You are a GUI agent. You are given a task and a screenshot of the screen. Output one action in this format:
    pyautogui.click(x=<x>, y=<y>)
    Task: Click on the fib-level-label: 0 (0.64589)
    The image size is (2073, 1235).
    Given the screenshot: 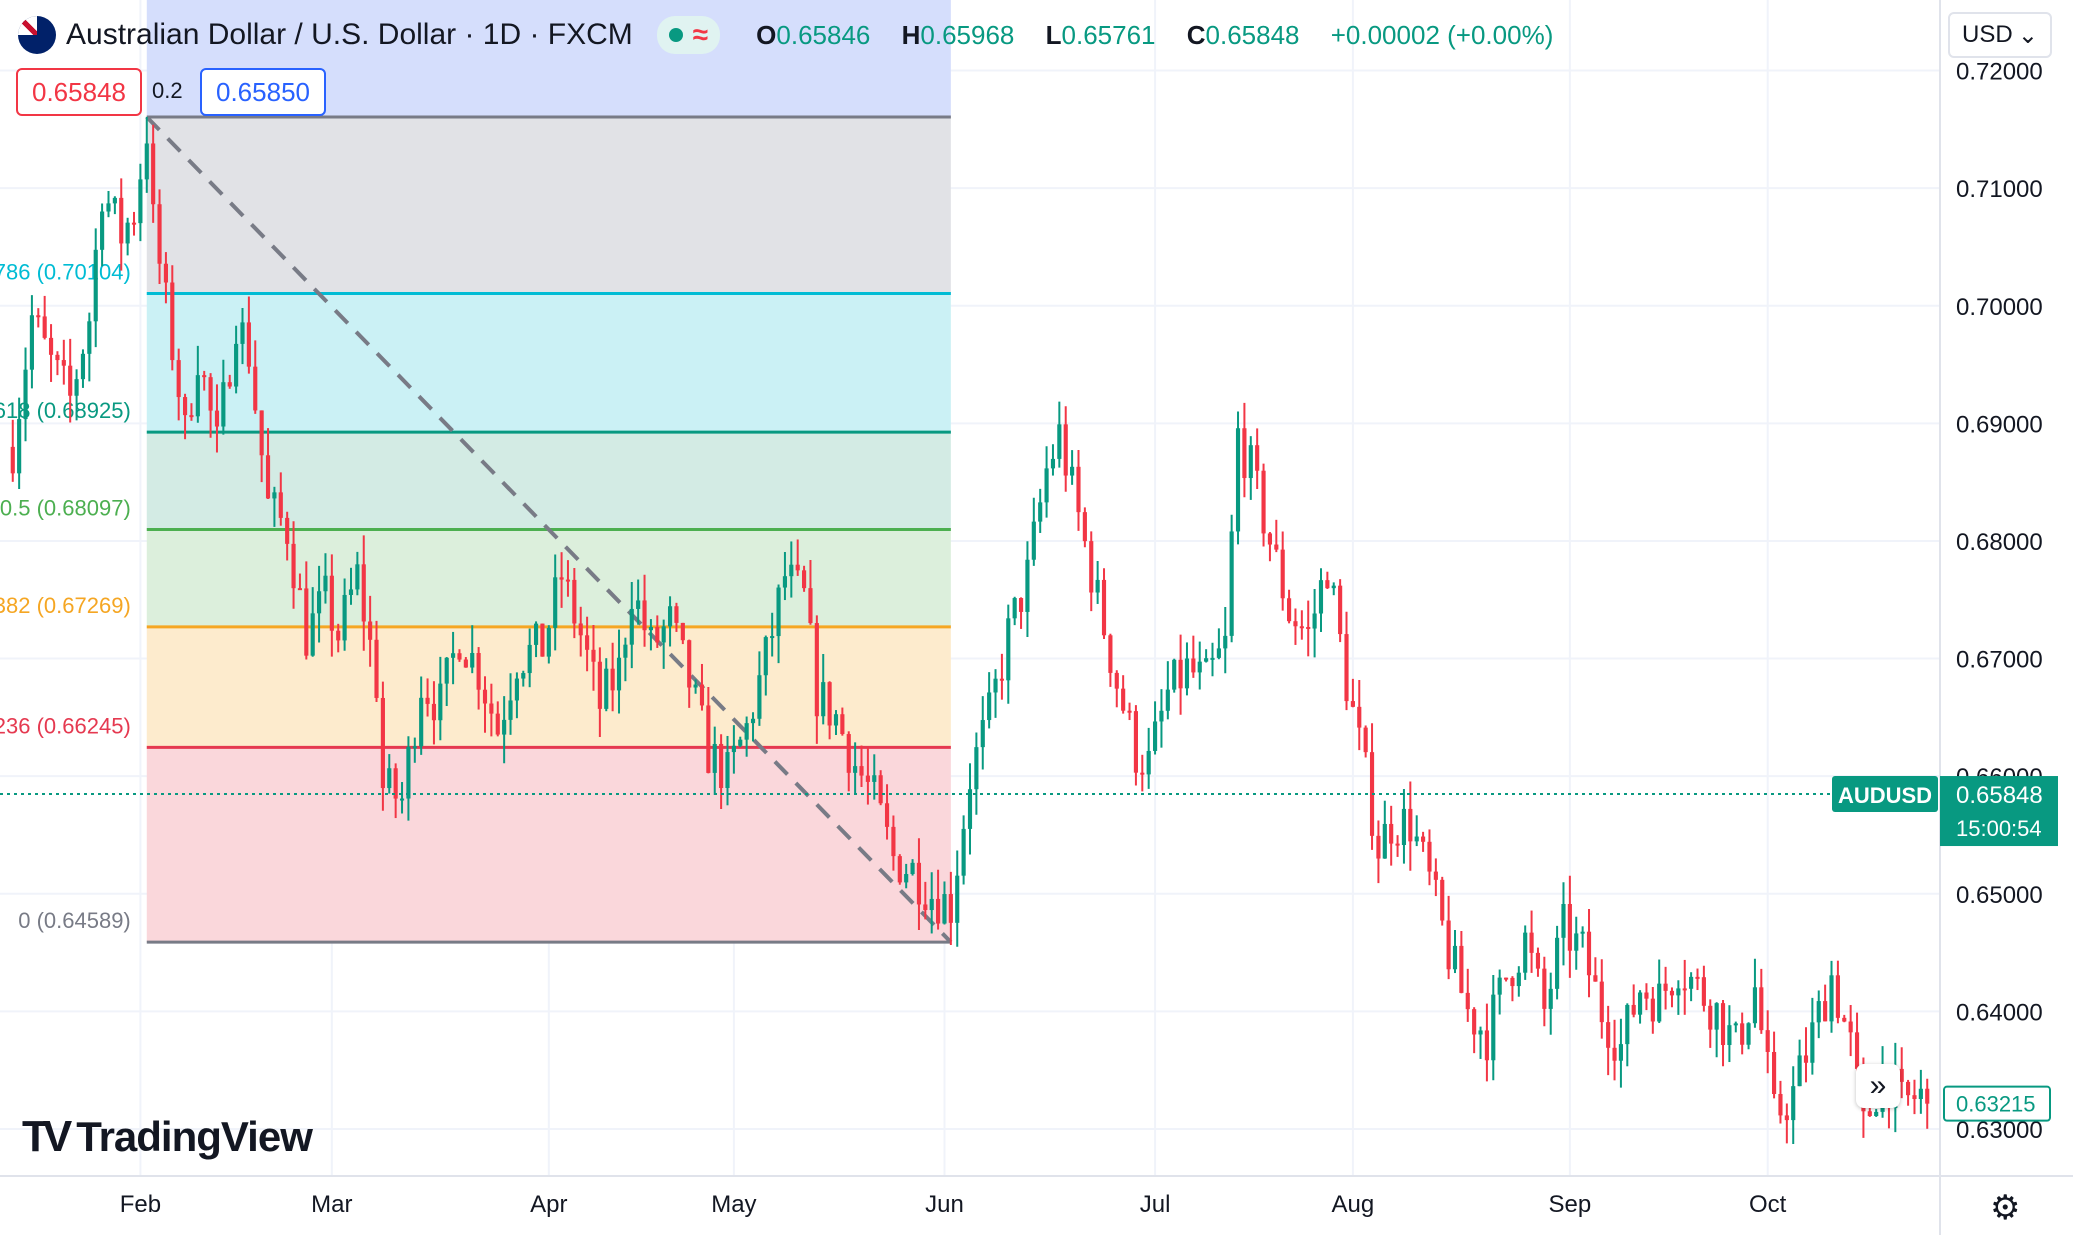 What is the action you would take?
    pyautogui.click(x=74, y=920)
    